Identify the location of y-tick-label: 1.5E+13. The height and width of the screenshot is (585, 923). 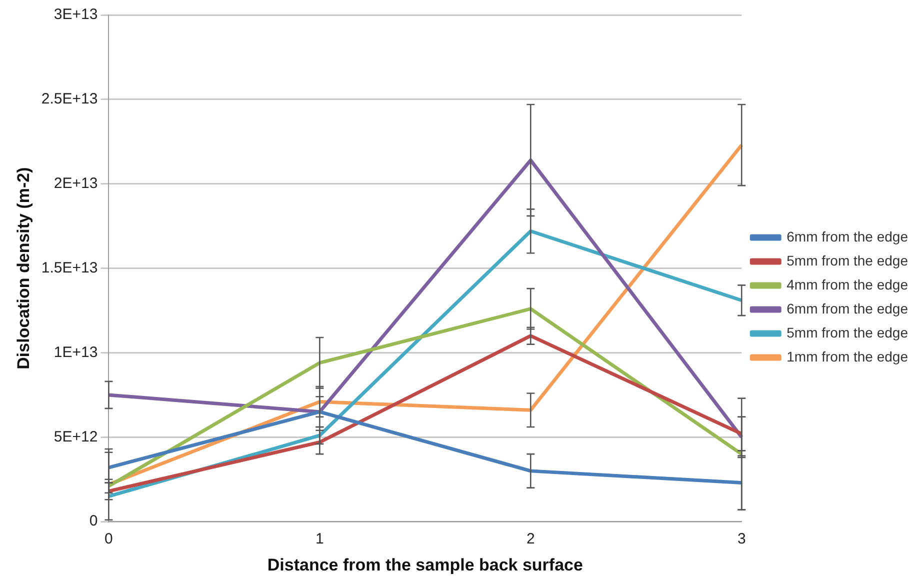
(69, 267).